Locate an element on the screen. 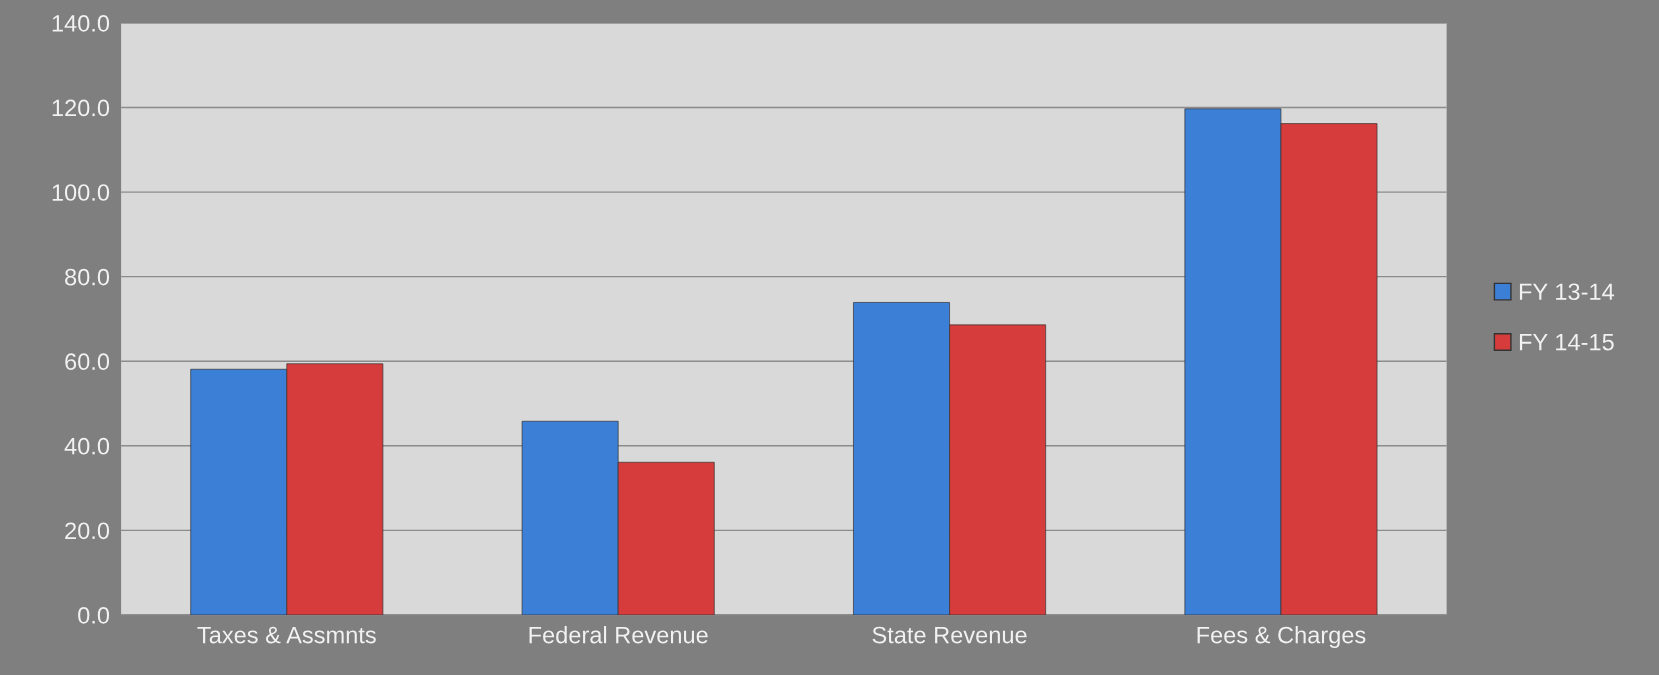 This screenshot has height=675, width=1659. x-tick-label: Fees & Charges is located at coordinates (1281, 637).